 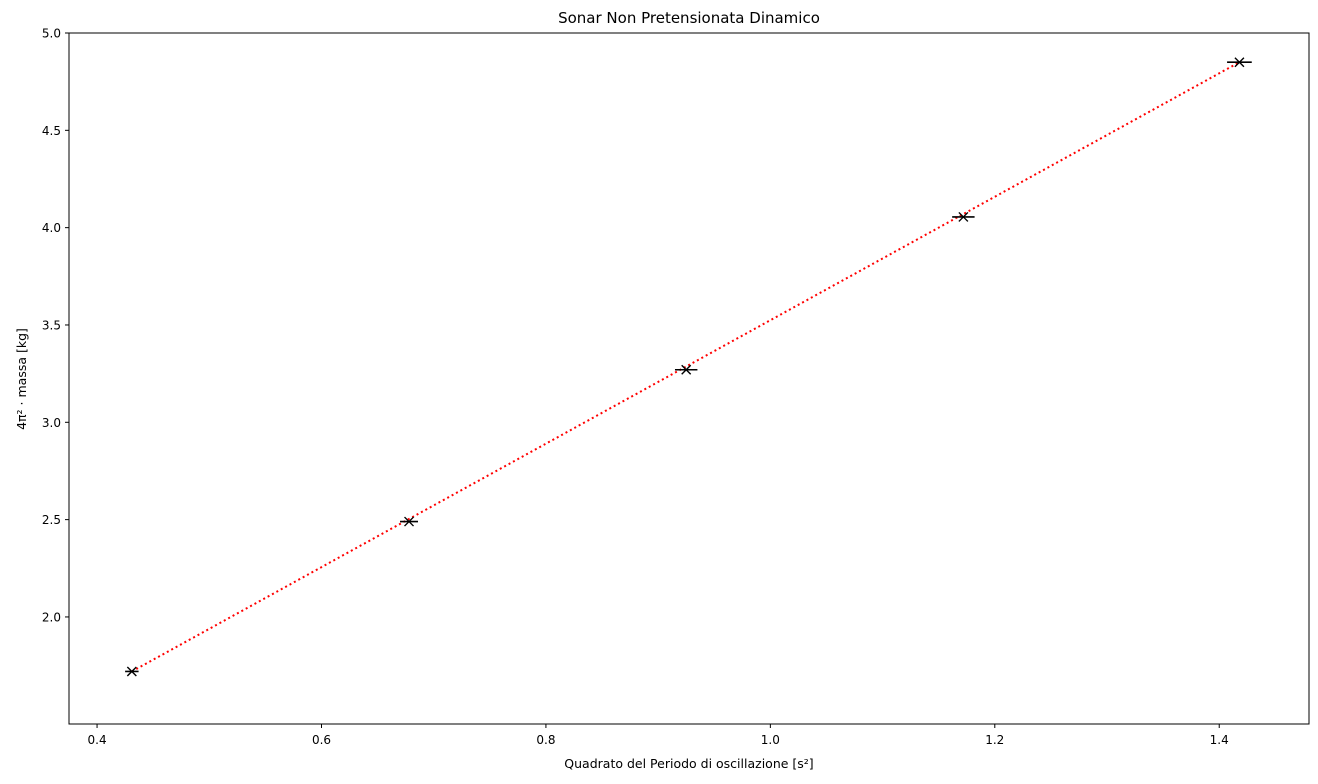 I want to click on y-tick-label: 4.5, so click(x=51, y=131).